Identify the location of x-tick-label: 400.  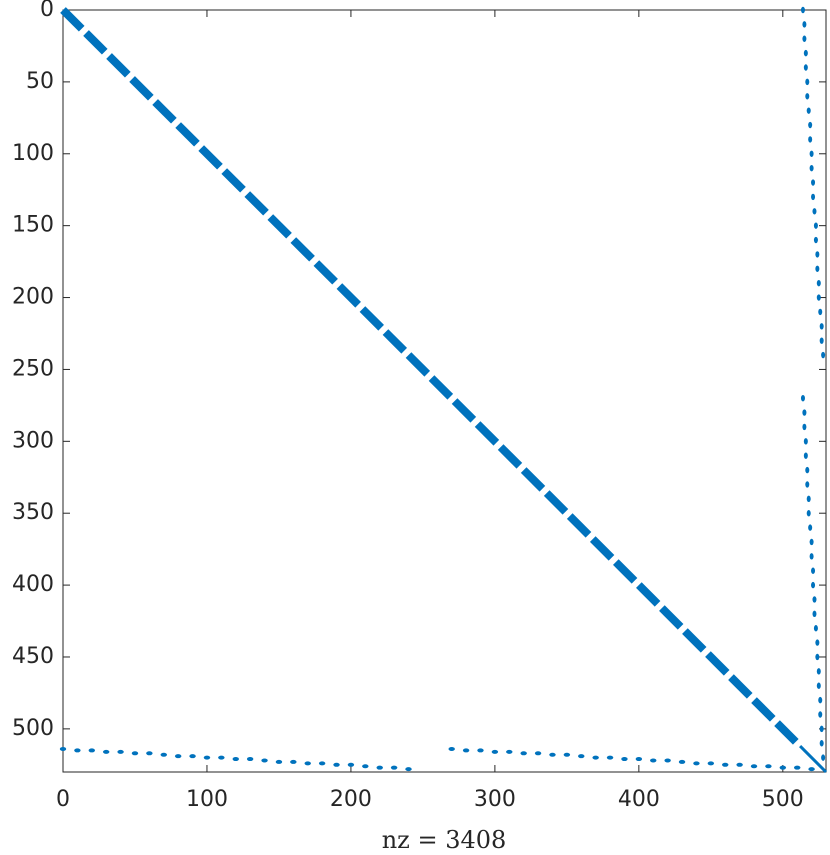
(639, 799).